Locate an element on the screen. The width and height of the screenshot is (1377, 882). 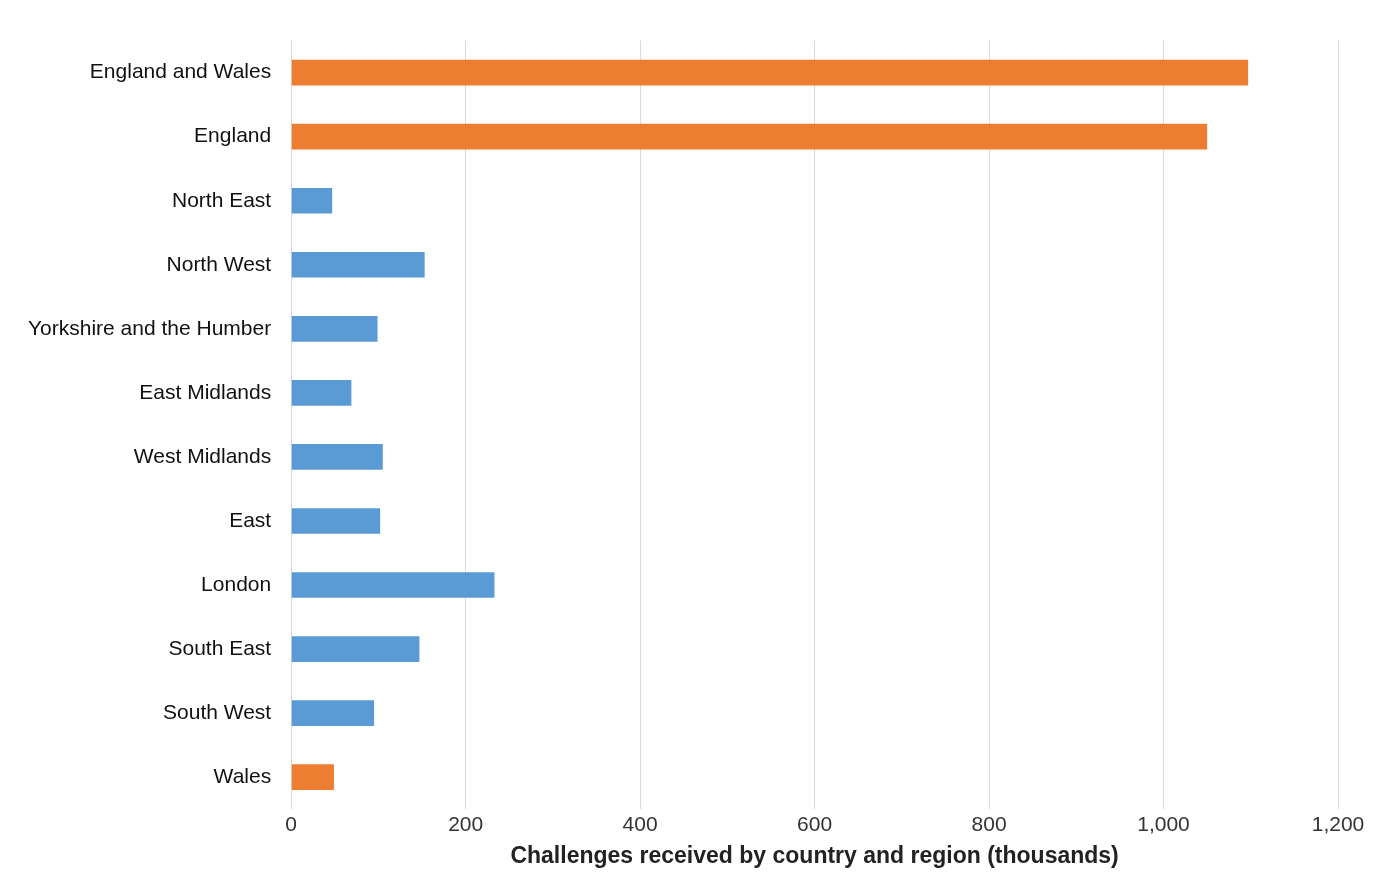
y-tick-label: Wales is located at coordinates (242, 775).